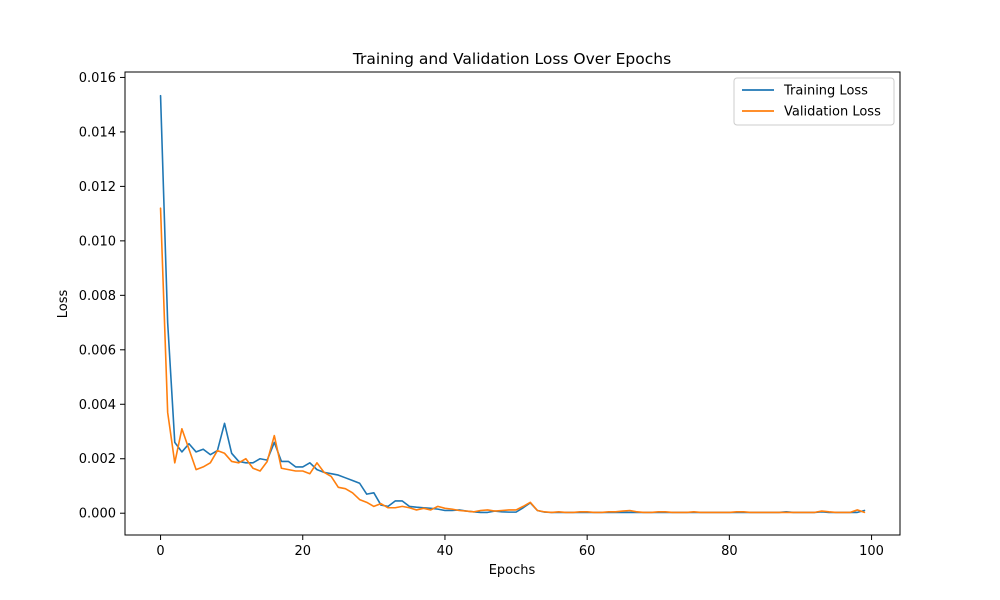 The image size is (1000, 600). Describe the element at coordinates (97, 296) in the screenshot. I see `y-tick-label: 0.008` at that location.